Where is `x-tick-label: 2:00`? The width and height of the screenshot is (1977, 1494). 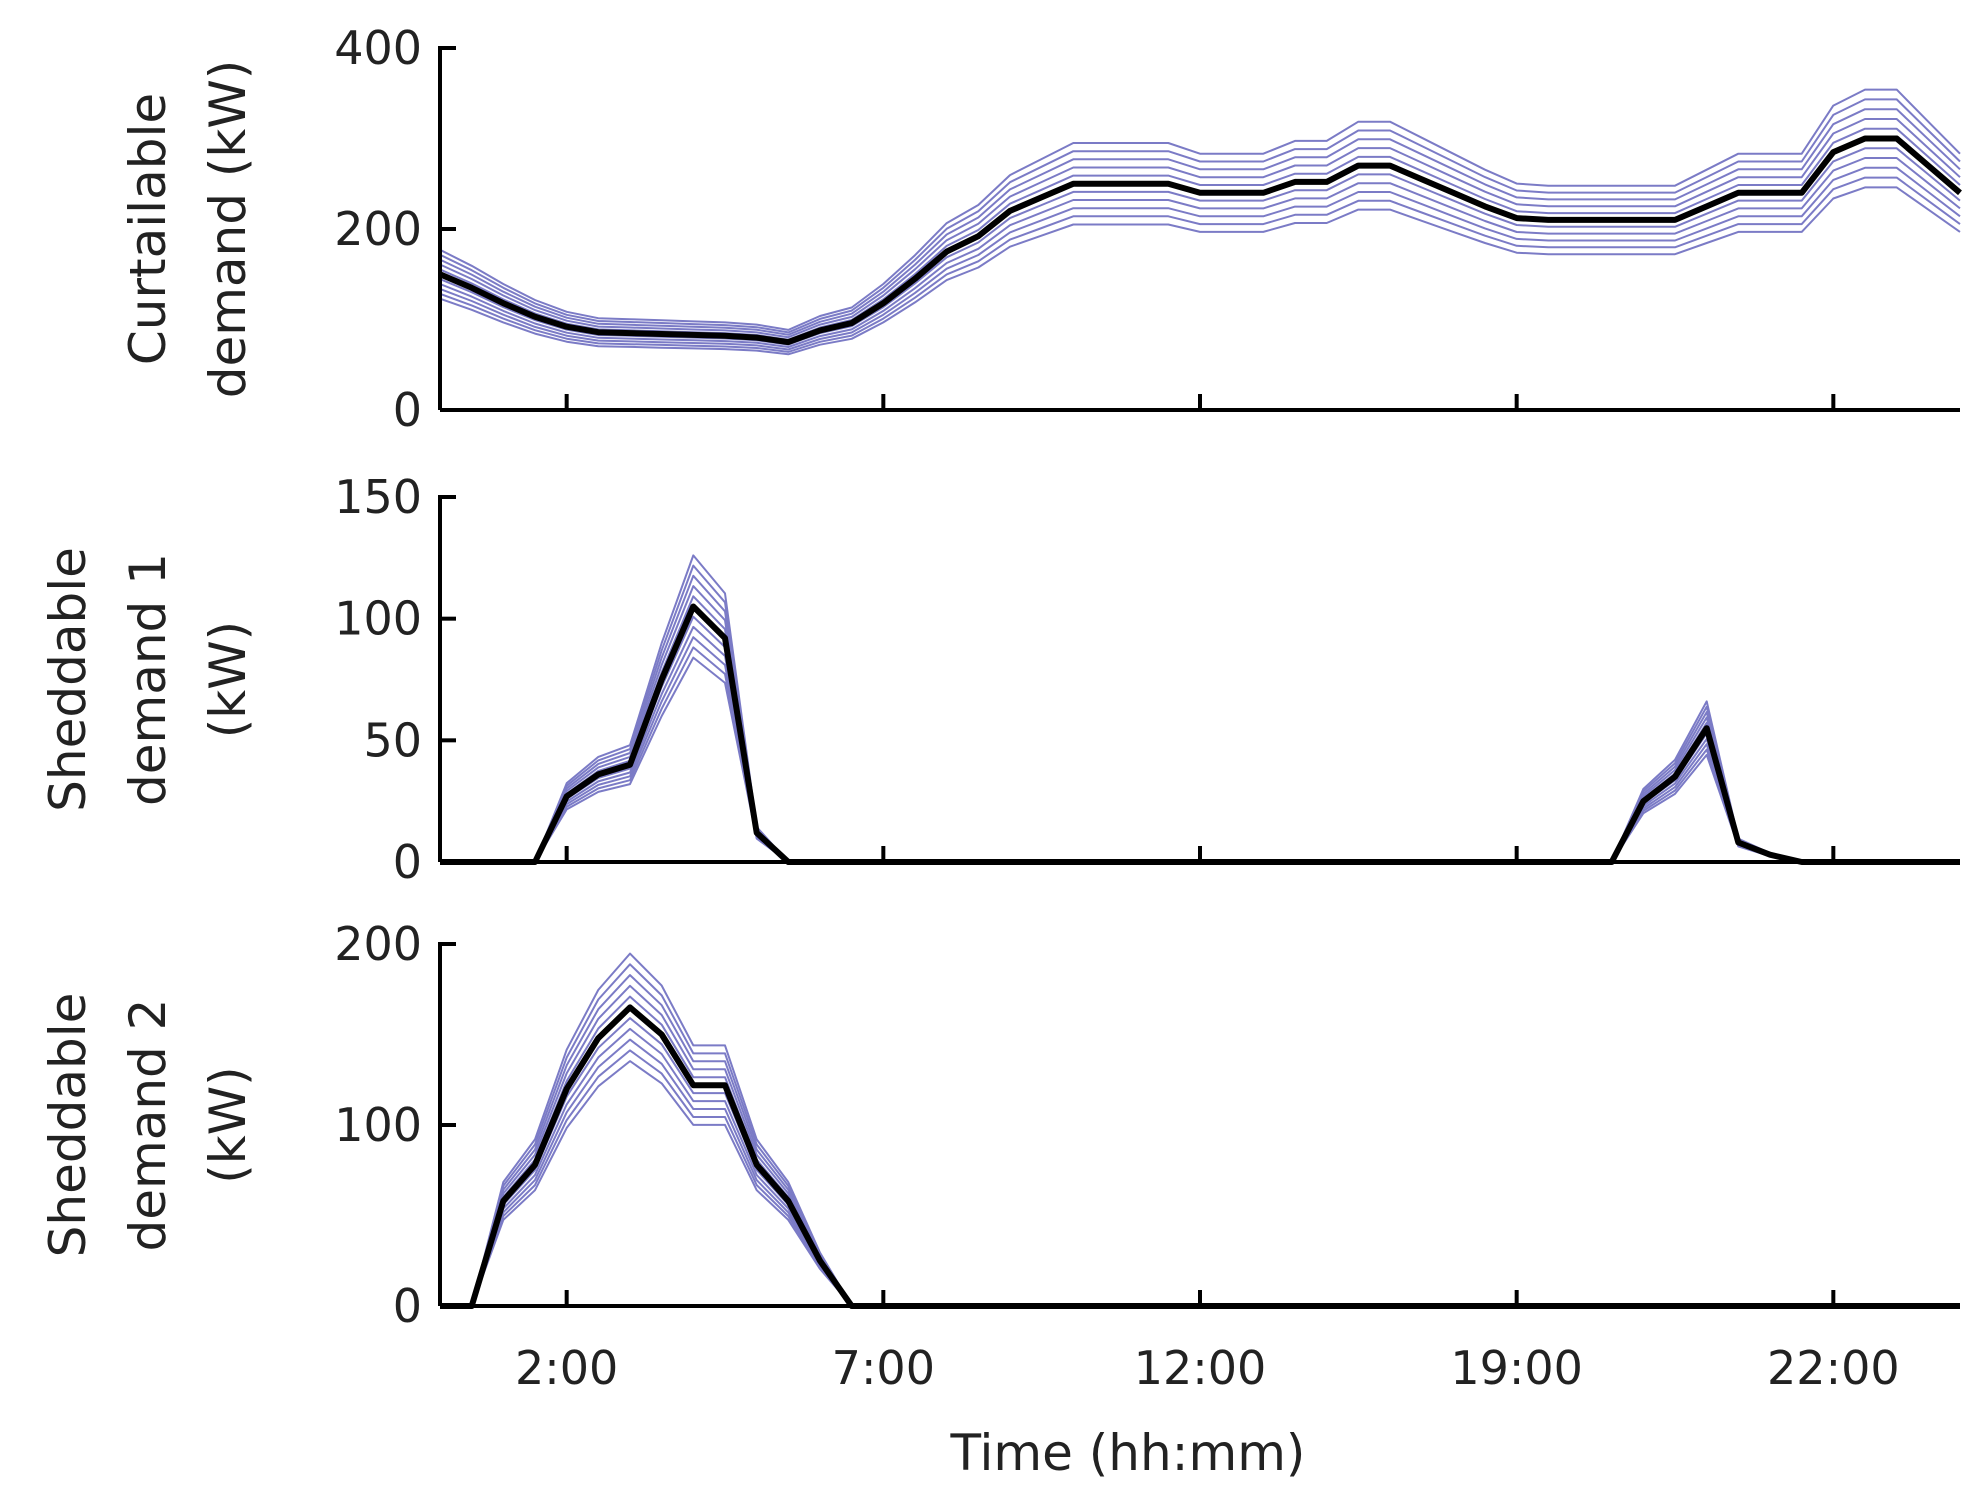
x-tick-label: 2:00 is located at coordinates (566, 1368).